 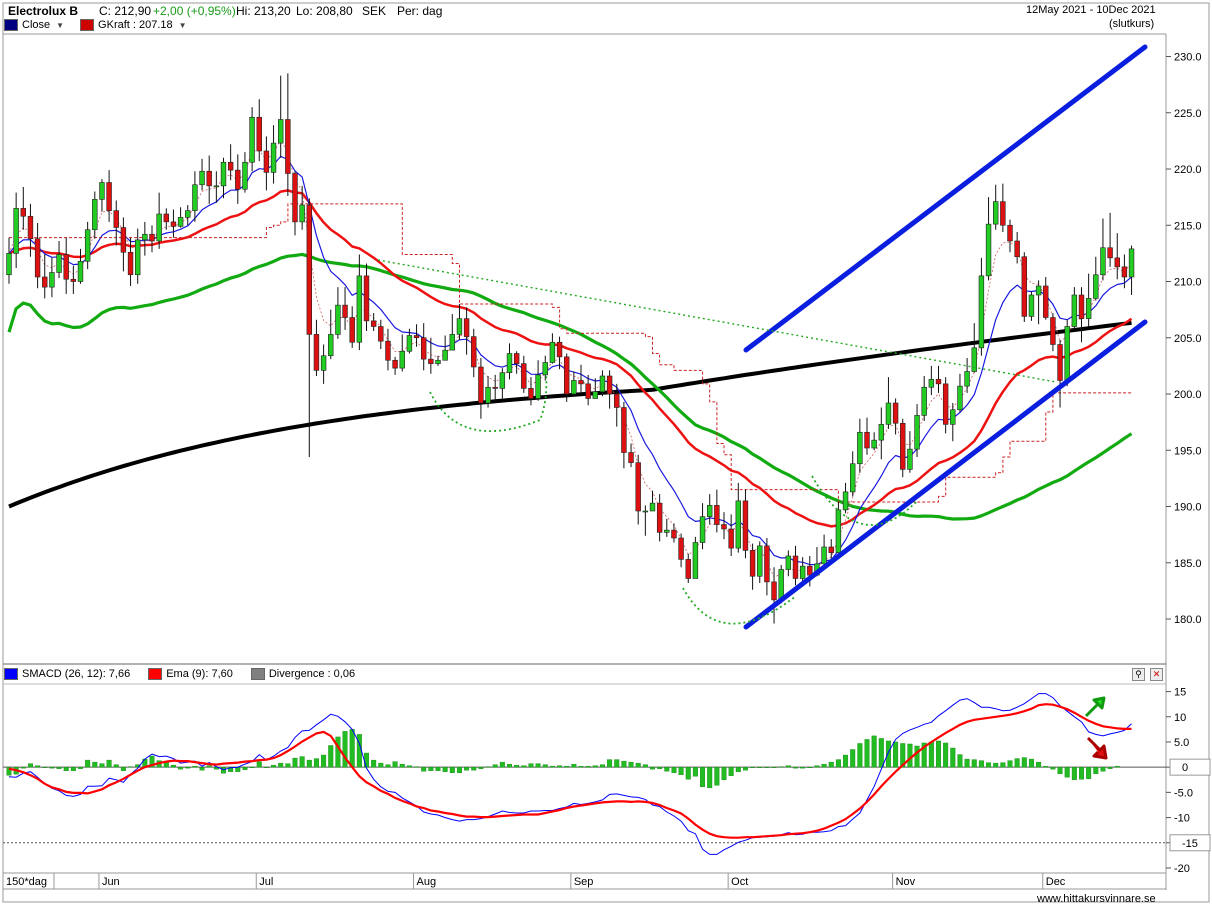 I want to click on arrow-down-icon, so click(x=1097, y=748).